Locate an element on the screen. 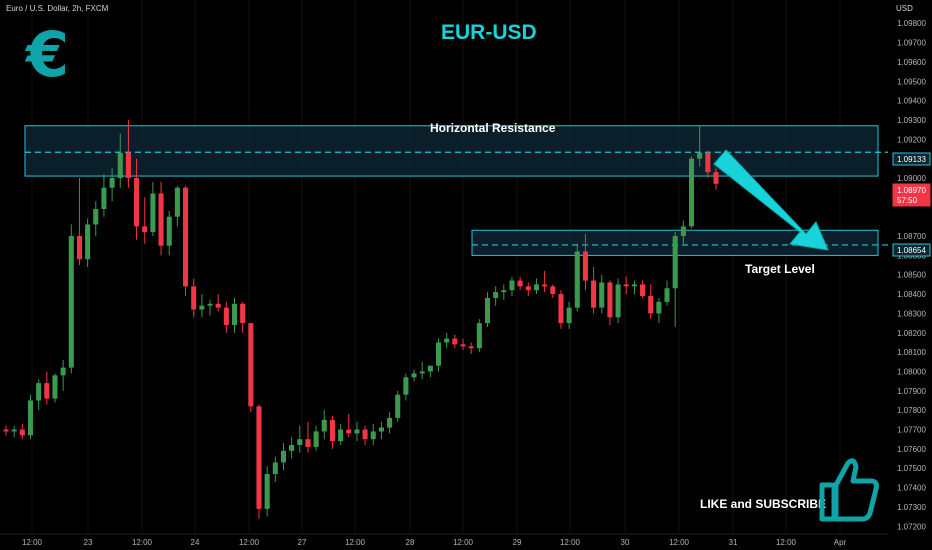 This screenshot has height=550, width=932. price-label: 1.08970 is located at coordinates (911, 190).